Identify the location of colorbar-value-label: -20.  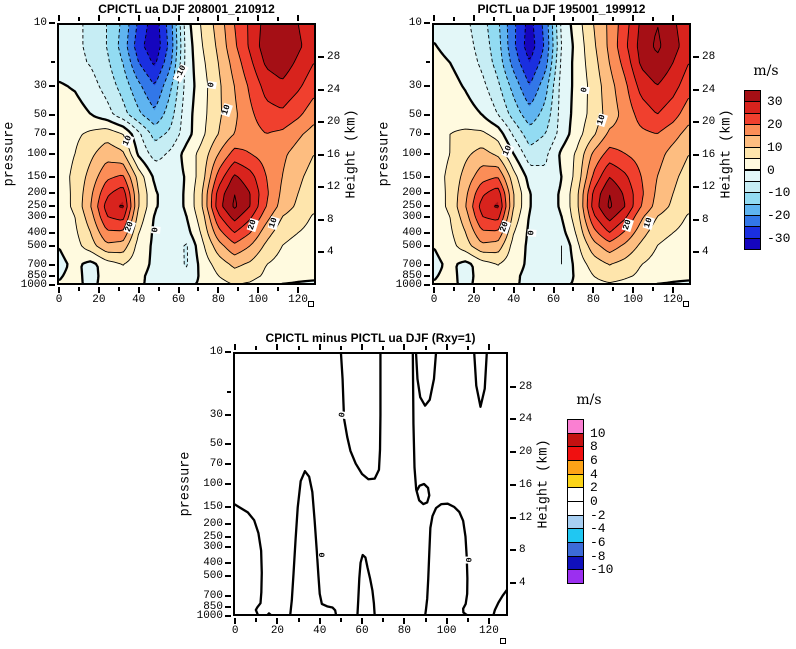
(779, 215).